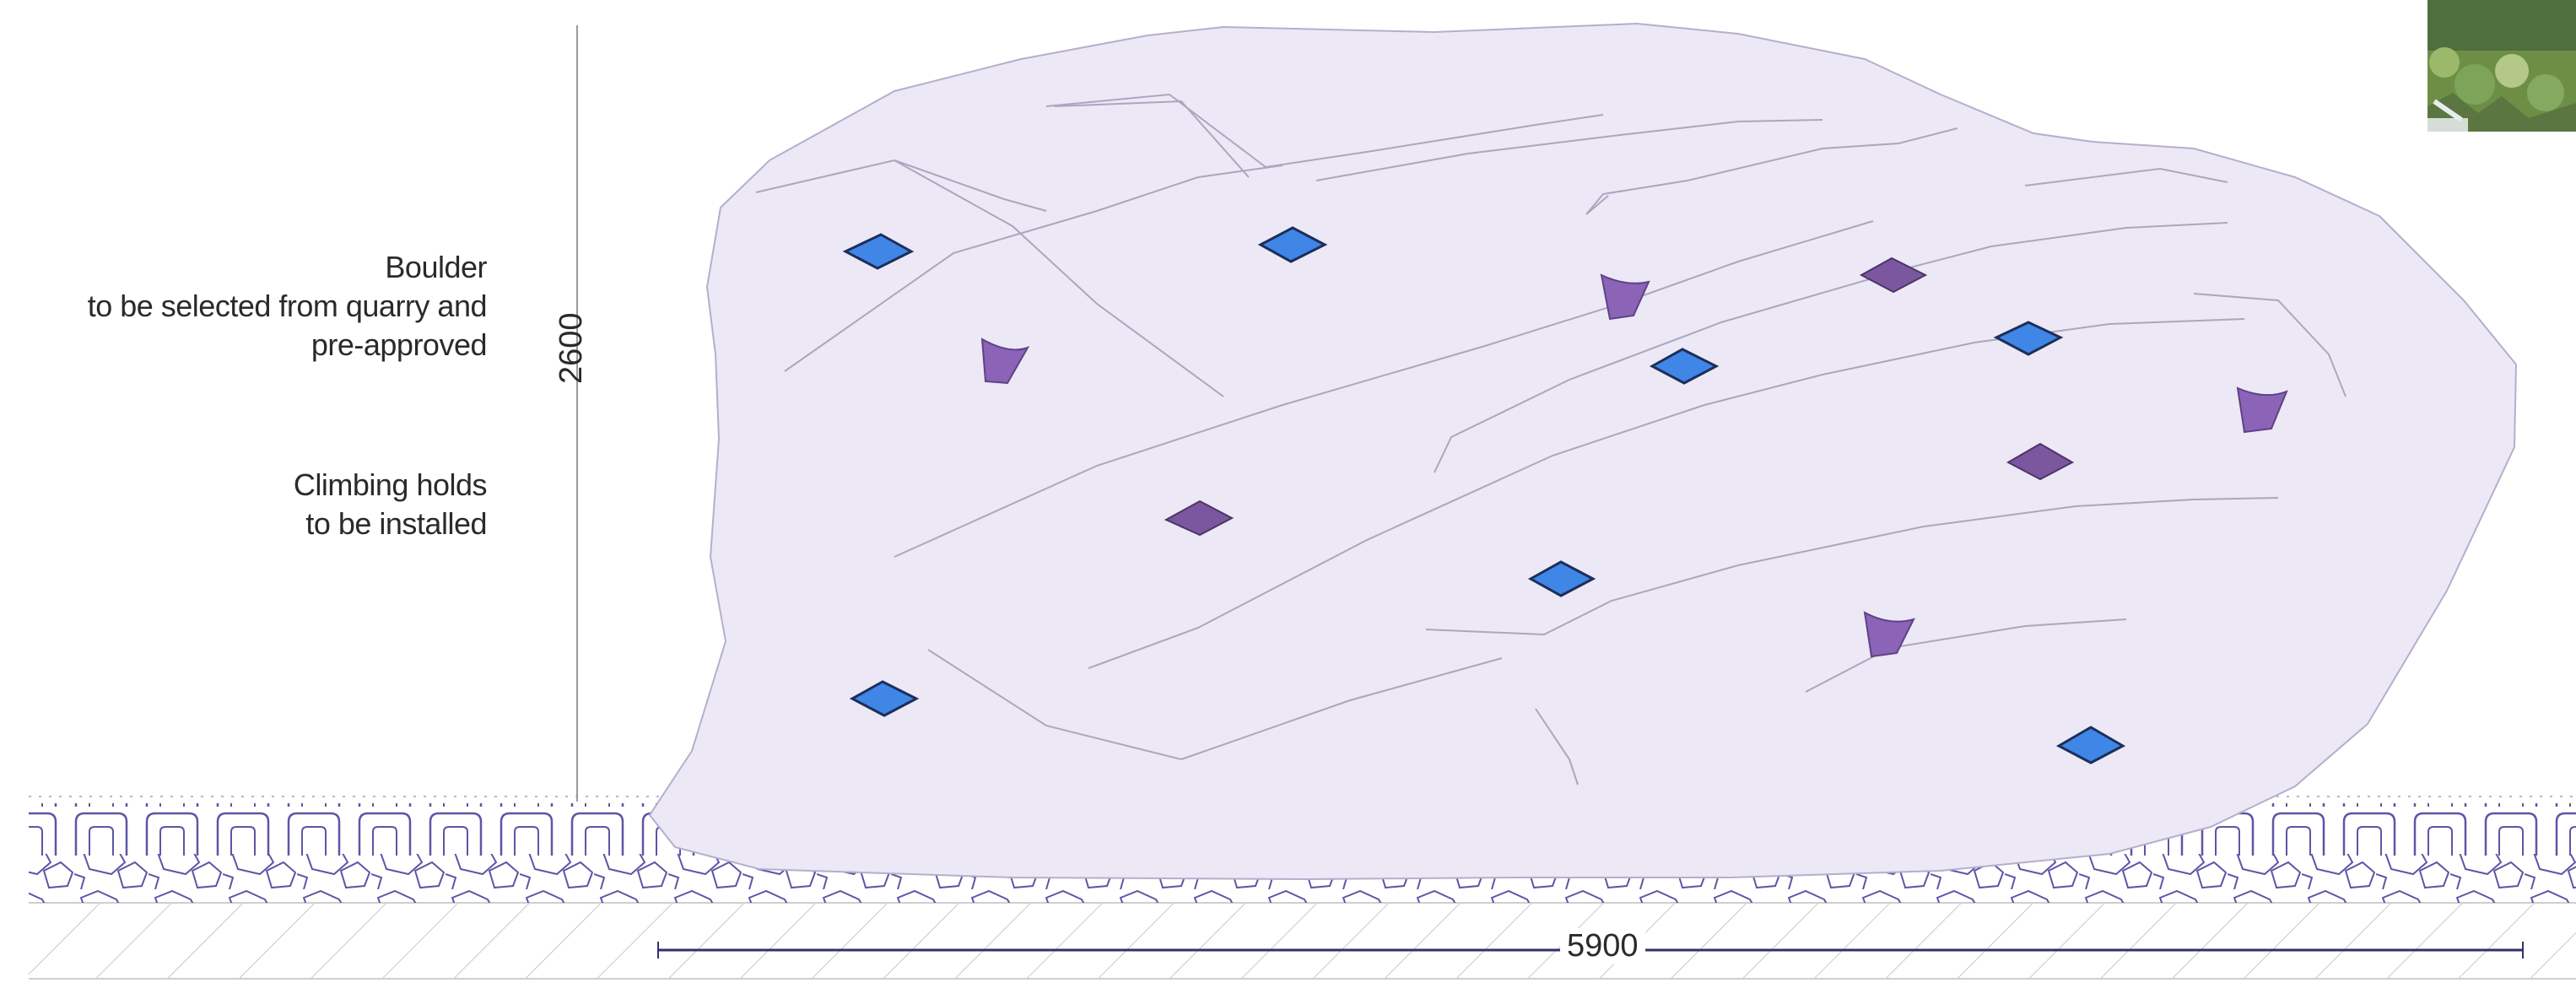 The height and width of the screenshot is (999, 2576). I want to click on holds-label-line2: to be installed, so click(396, 523).